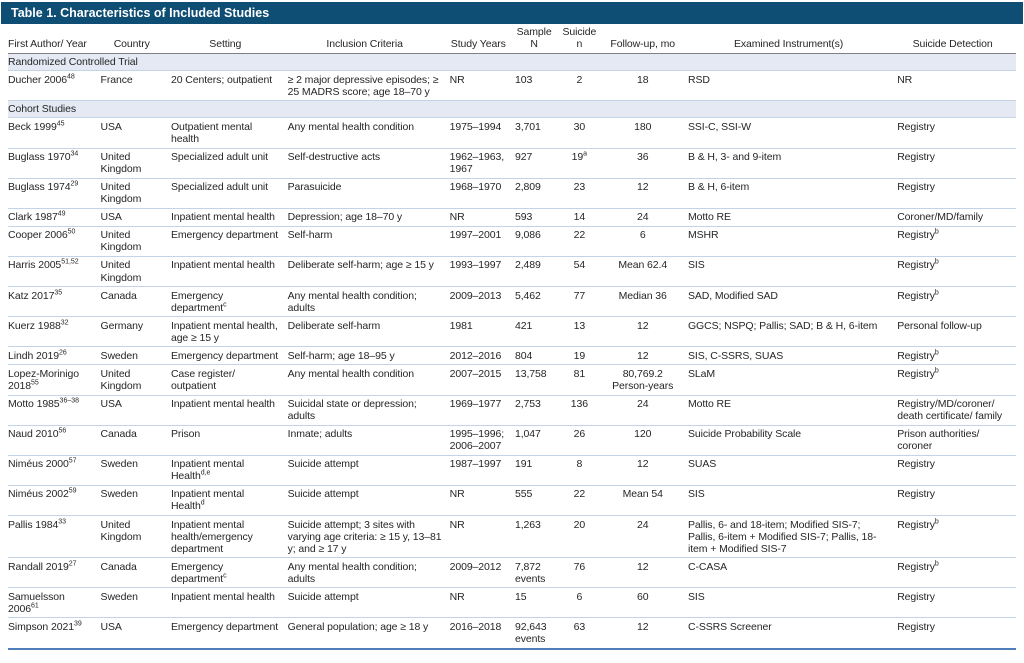  Describe the element at coordinates (116, 79) in the screenshot. I see `cell-country: France` at that location.